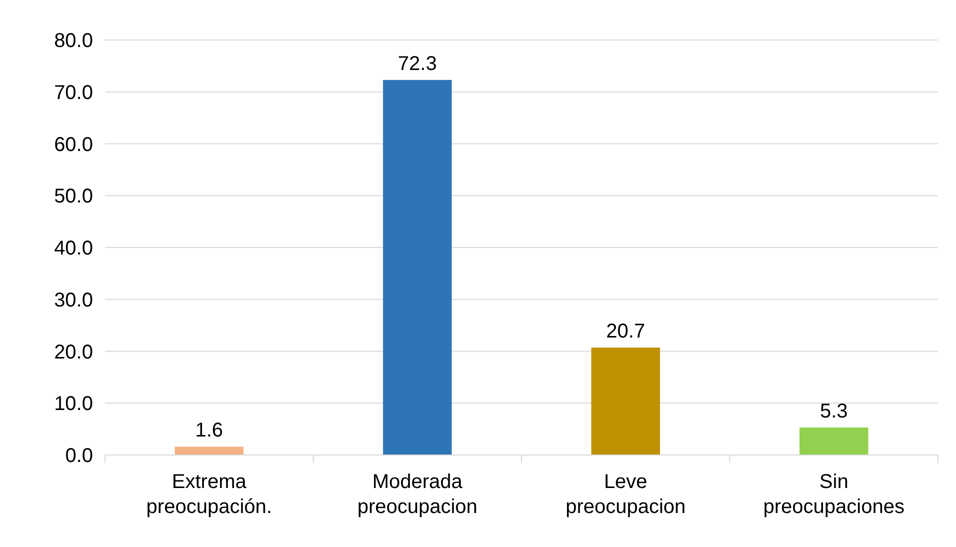  Describe the element at coordinates (209, 494) in the screenshot. I see `x-tick-label: Extrema preocupación.` at that location.